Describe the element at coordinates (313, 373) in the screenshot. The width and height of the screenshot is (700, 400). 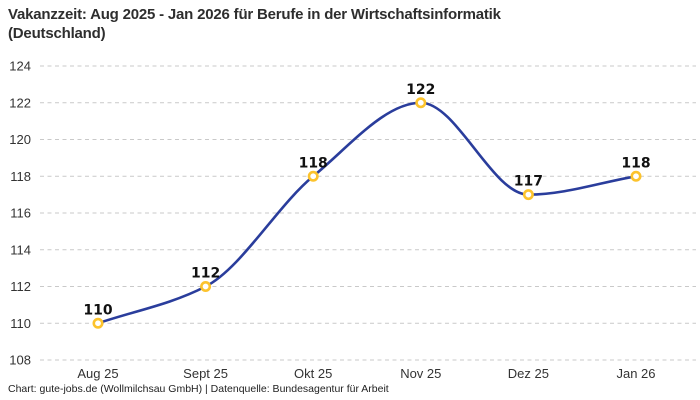
I see `x-tick-label: Okt 25` at that location.